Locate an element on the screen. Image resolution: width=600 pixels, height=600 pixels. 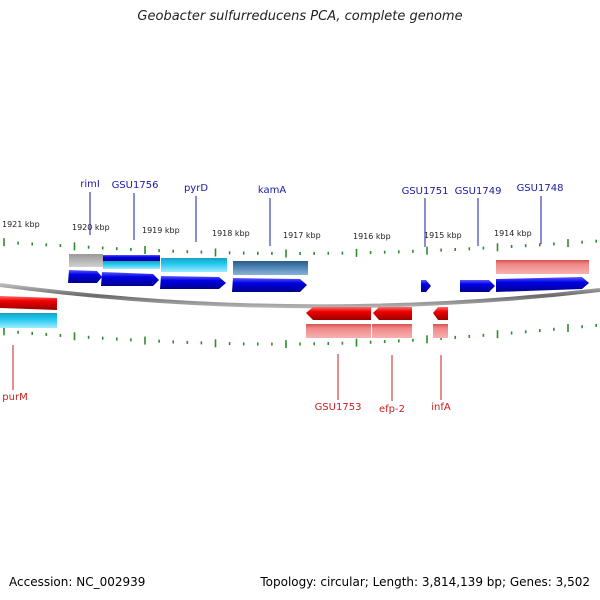
lower-tick-row is located at coordinates (300, 336).